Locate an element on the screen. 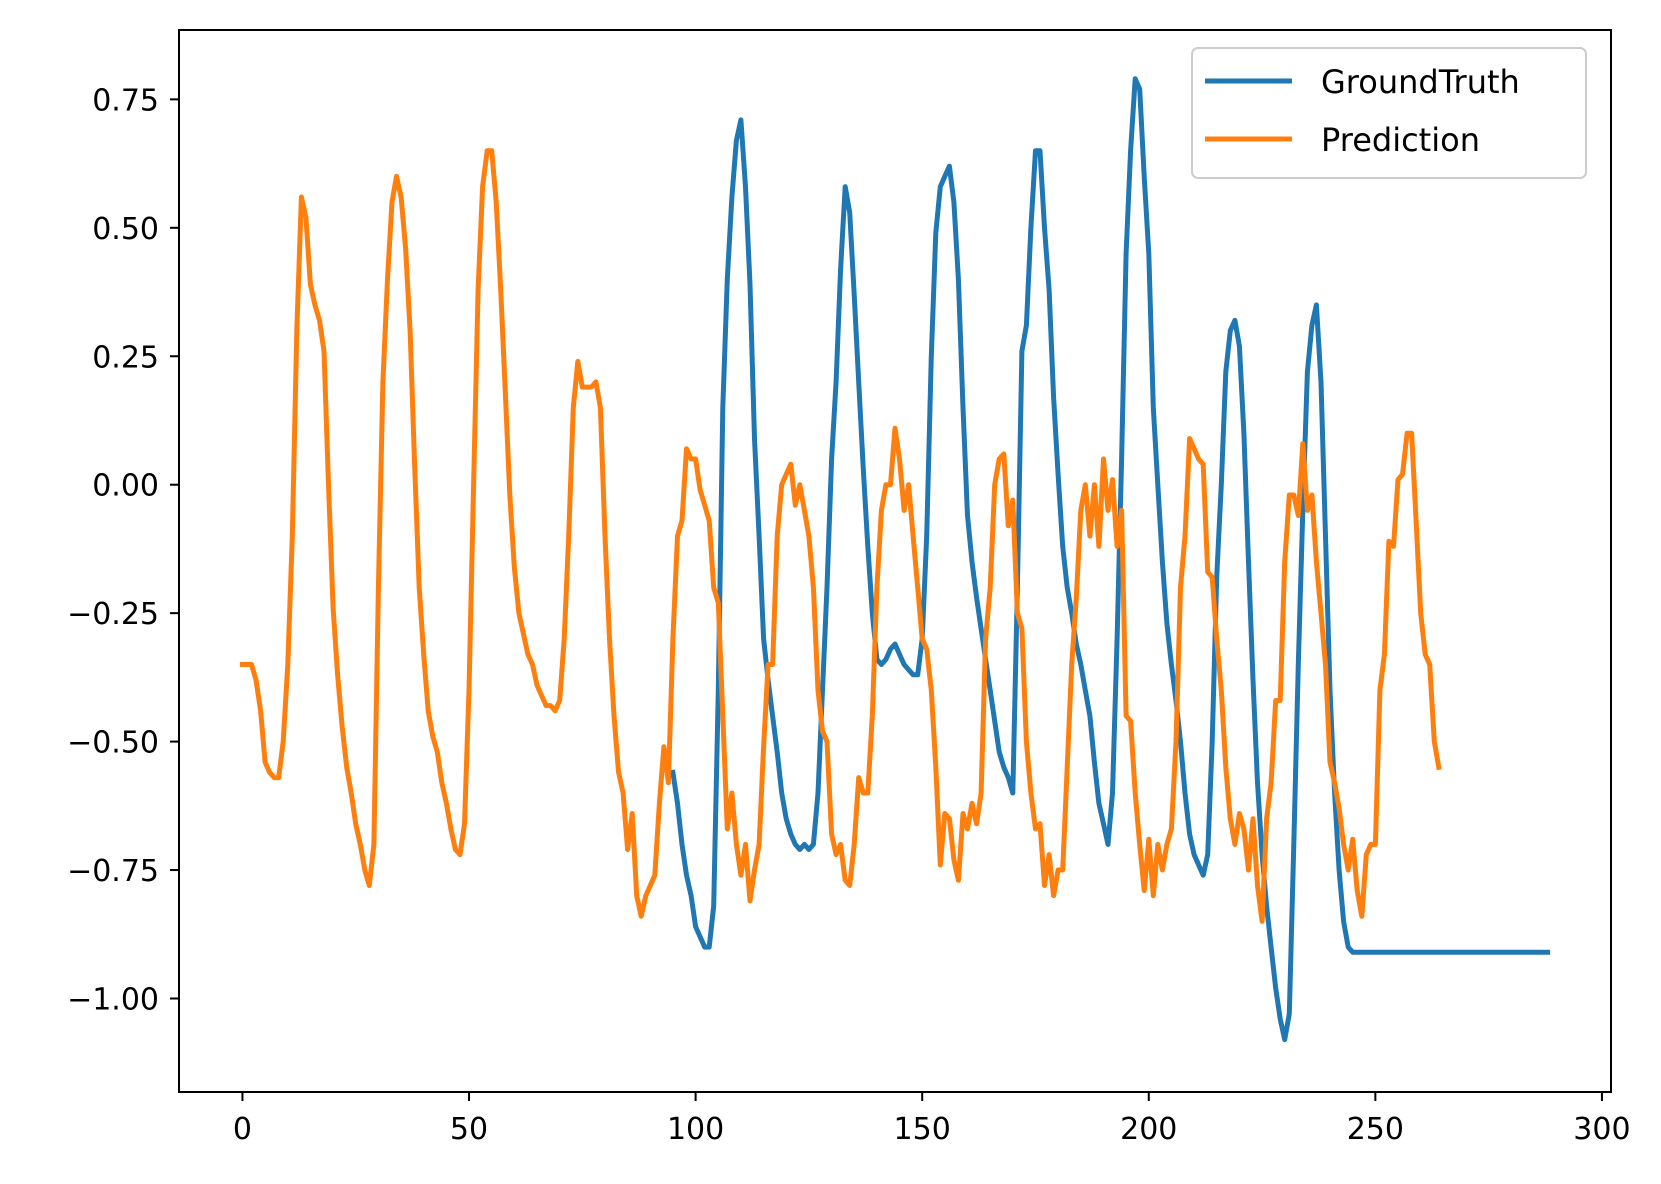 The height and width of the screenshot is (1184, 1661). x-axis: 0 50 100 150 200 250 300 is located at coordinates (932, 1119).